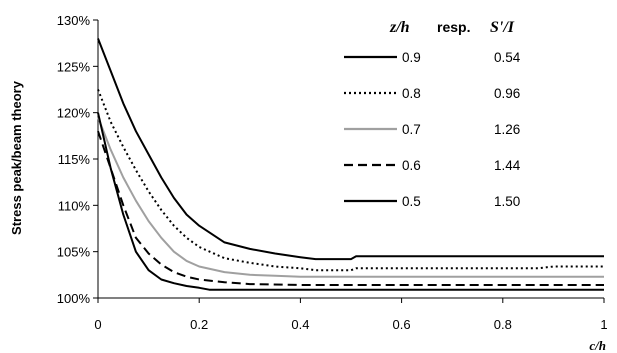  What do you see at coordinates (411, 93) in the screenshot?
I see `legend-zh-value: 0.8` at bounding box center [411, 93].